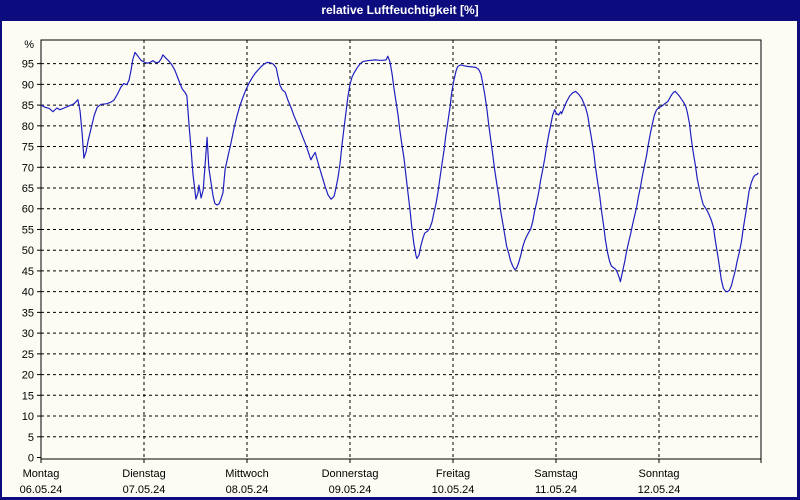  What do you see at coordinates (350, 490) in the screenshot?
I see `date-label: 09.05.24` at bounding box center [350, 490].